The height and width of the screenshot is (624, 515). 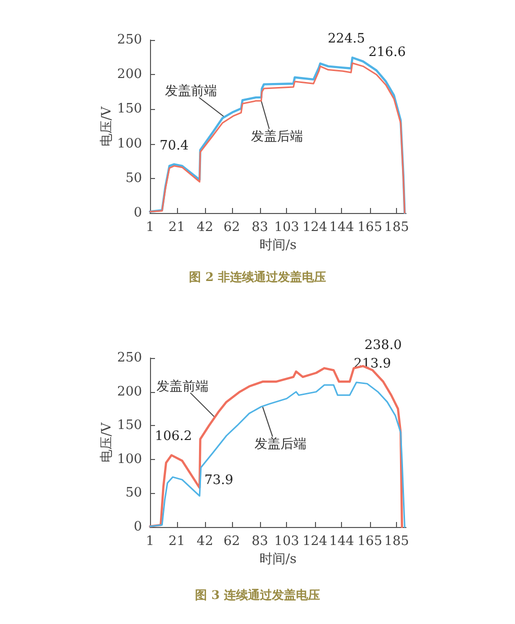 I want to click on annotation: 70.4, so click(x=174, y=146).